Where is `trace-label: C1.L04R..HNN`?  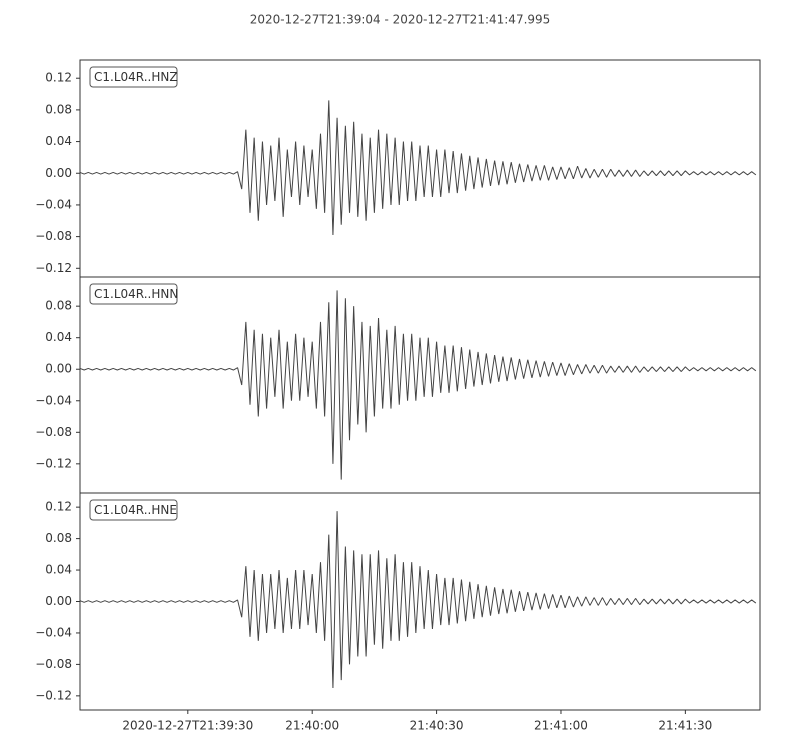
trace-label: C1.L04R..HNN is located at coordinates (136, 294).